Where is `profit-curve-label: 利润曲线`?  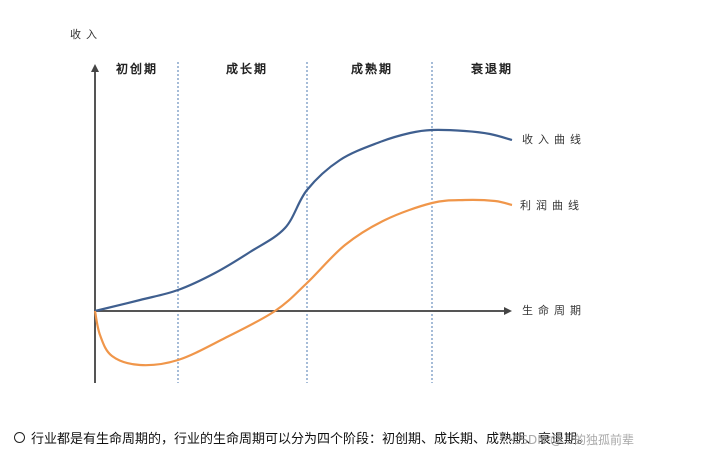 profit-curve-label: 利润曲线 is located at coordinates (552, 205).